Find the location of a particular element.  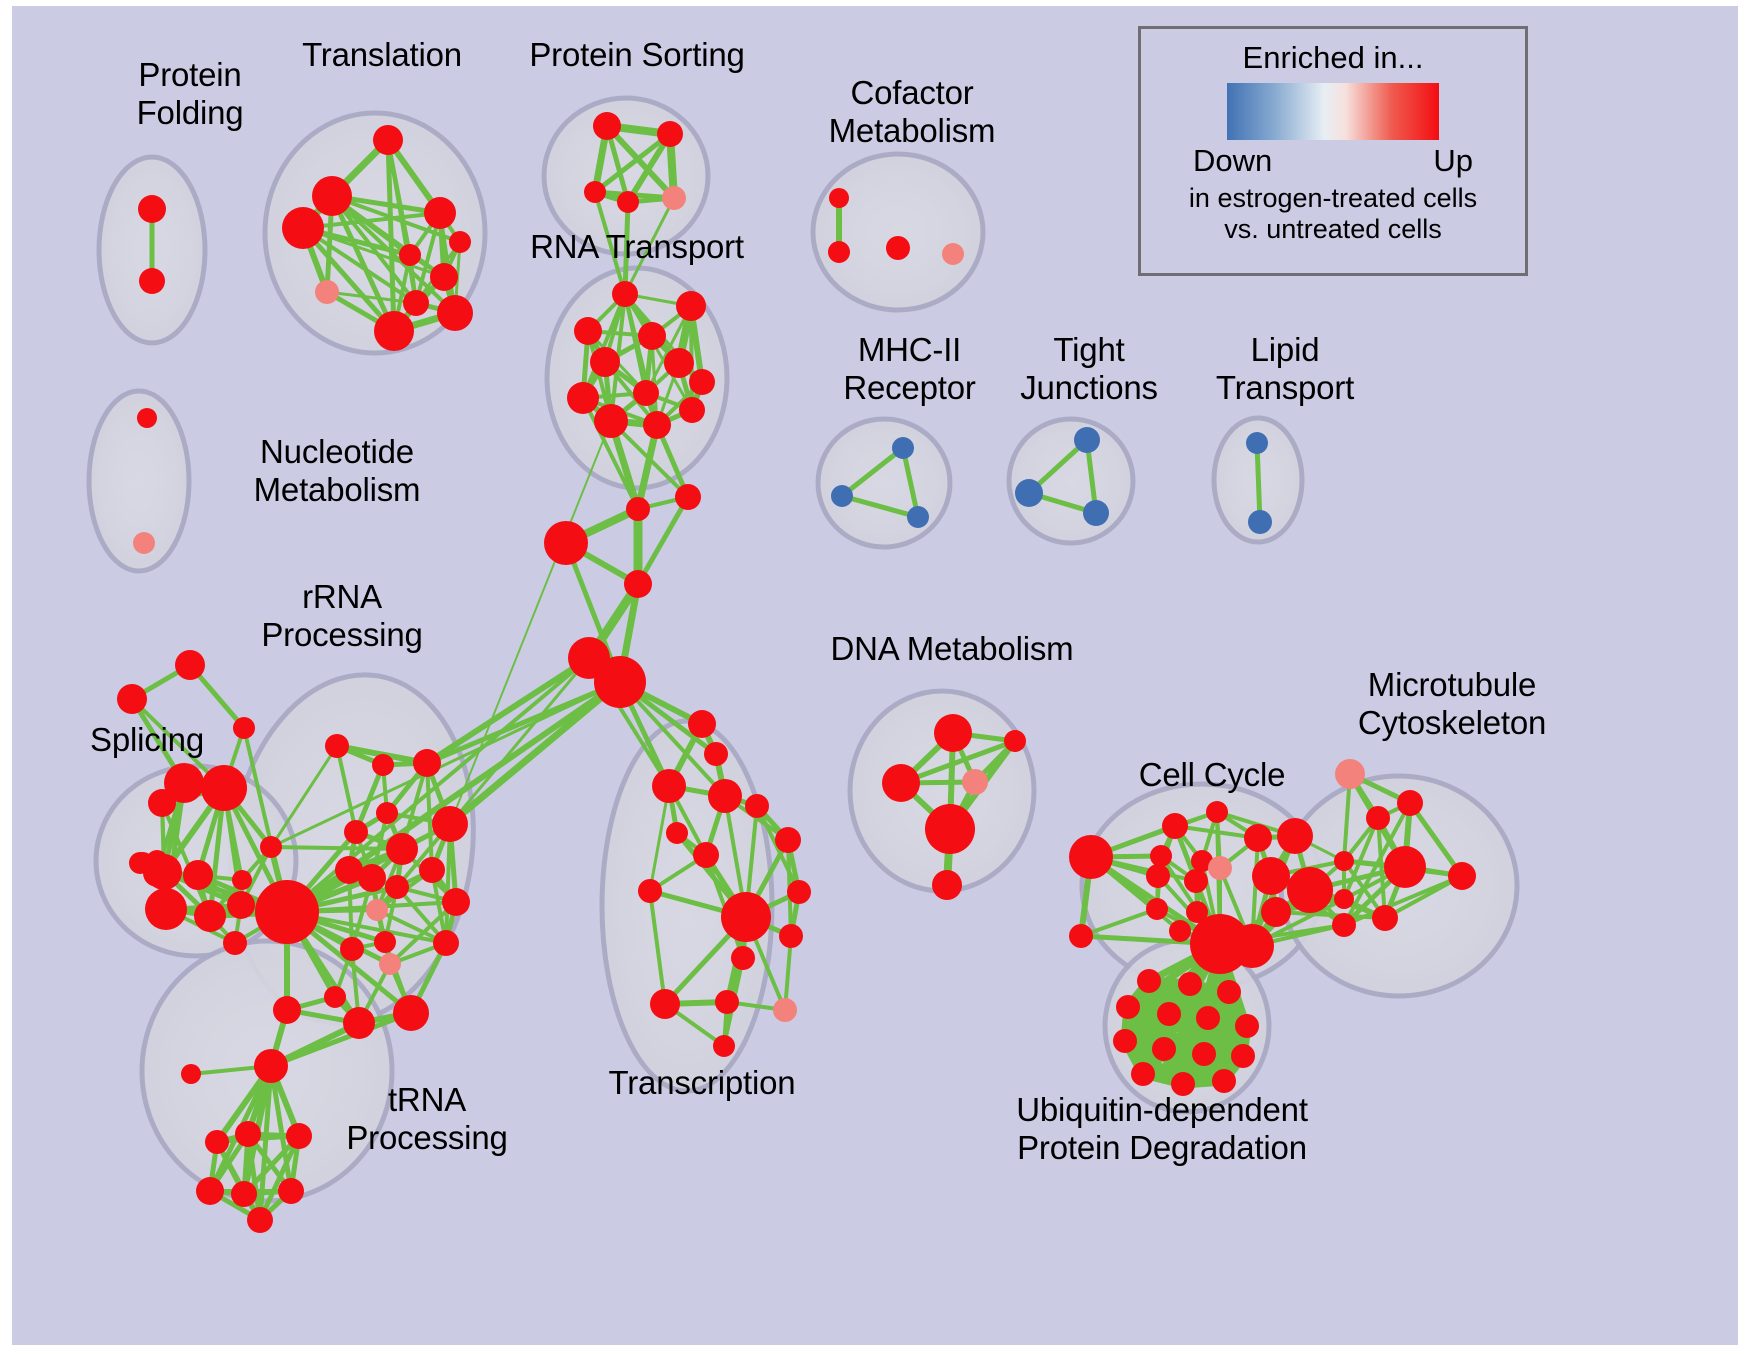

cluster-ellipse-cofactor-metabolism is located at coordinates (898, 232).